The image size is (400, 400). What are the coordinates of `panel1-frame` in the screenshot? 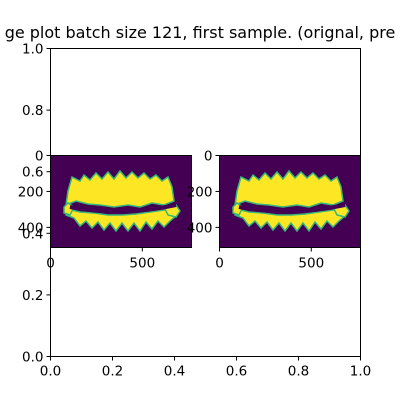 It's located at (121, 201).